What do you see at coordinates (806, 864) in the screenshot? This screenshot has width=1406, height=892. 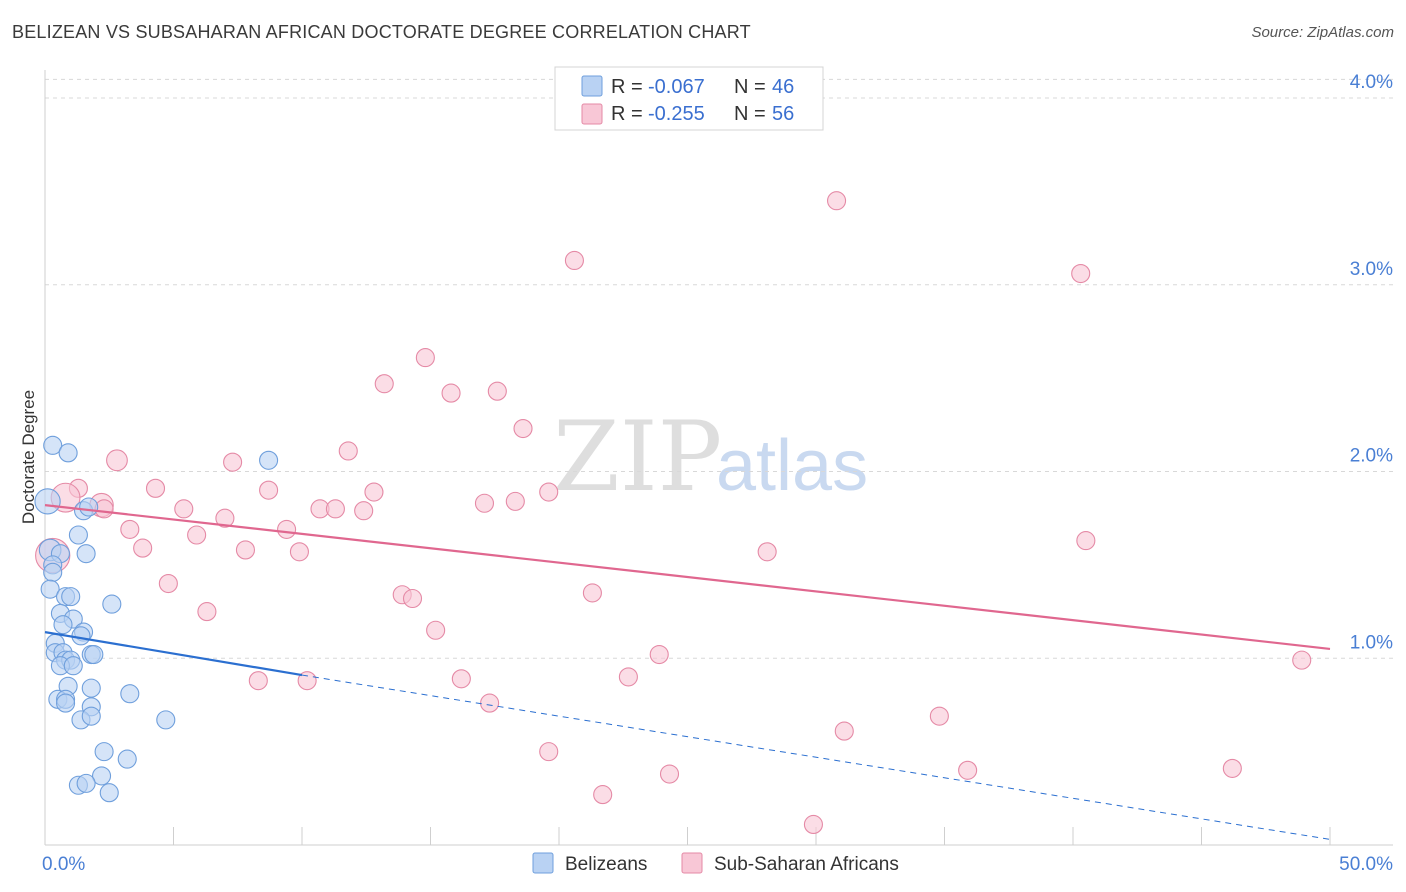 I see `bottom-legend-label-sub-saharan-africans: Sub-Saharan Africans` at bounding box center [806, 864].